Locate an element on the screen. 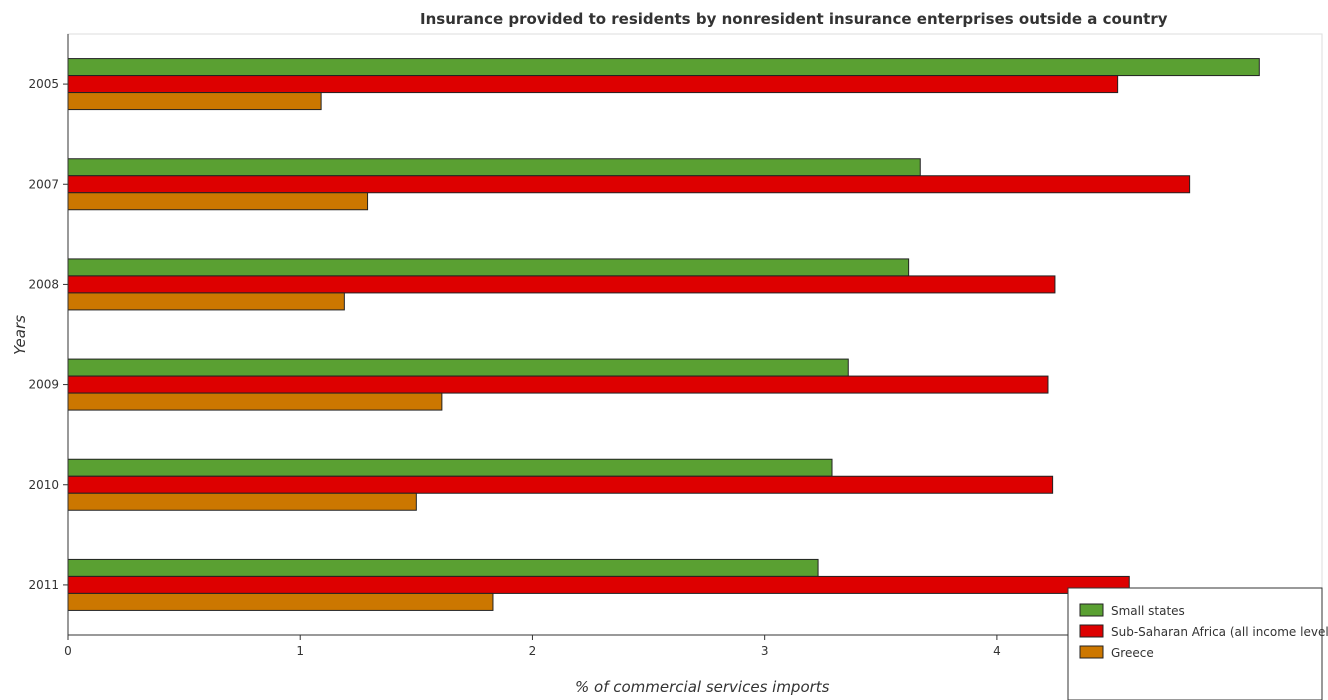 Image resolution: width=1328 pixels, height=700 pixels. bar-sub-saharan-africa-all-income-levels-2008 is located at coordinates (561, 284).